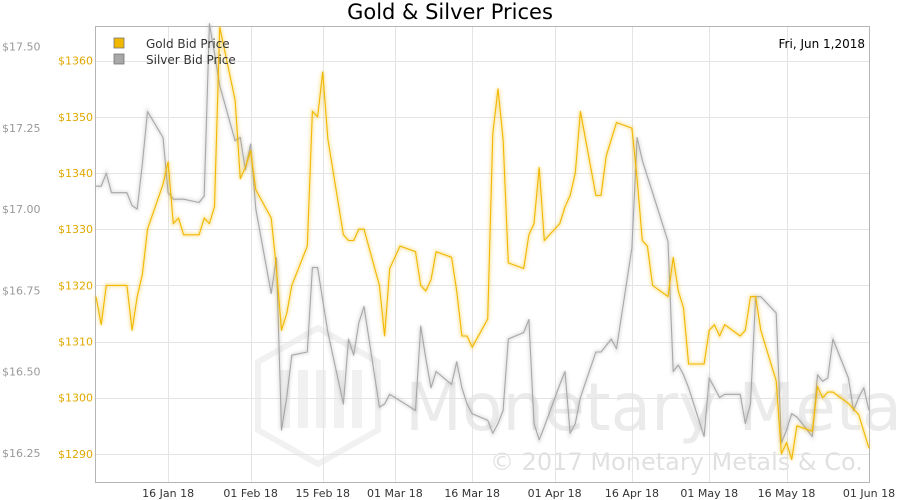 This screenshot has width=900, height=500. Describe the element at coordinates (119, 59) in the screenshot. I see `legend-swatch-silver` at that location.